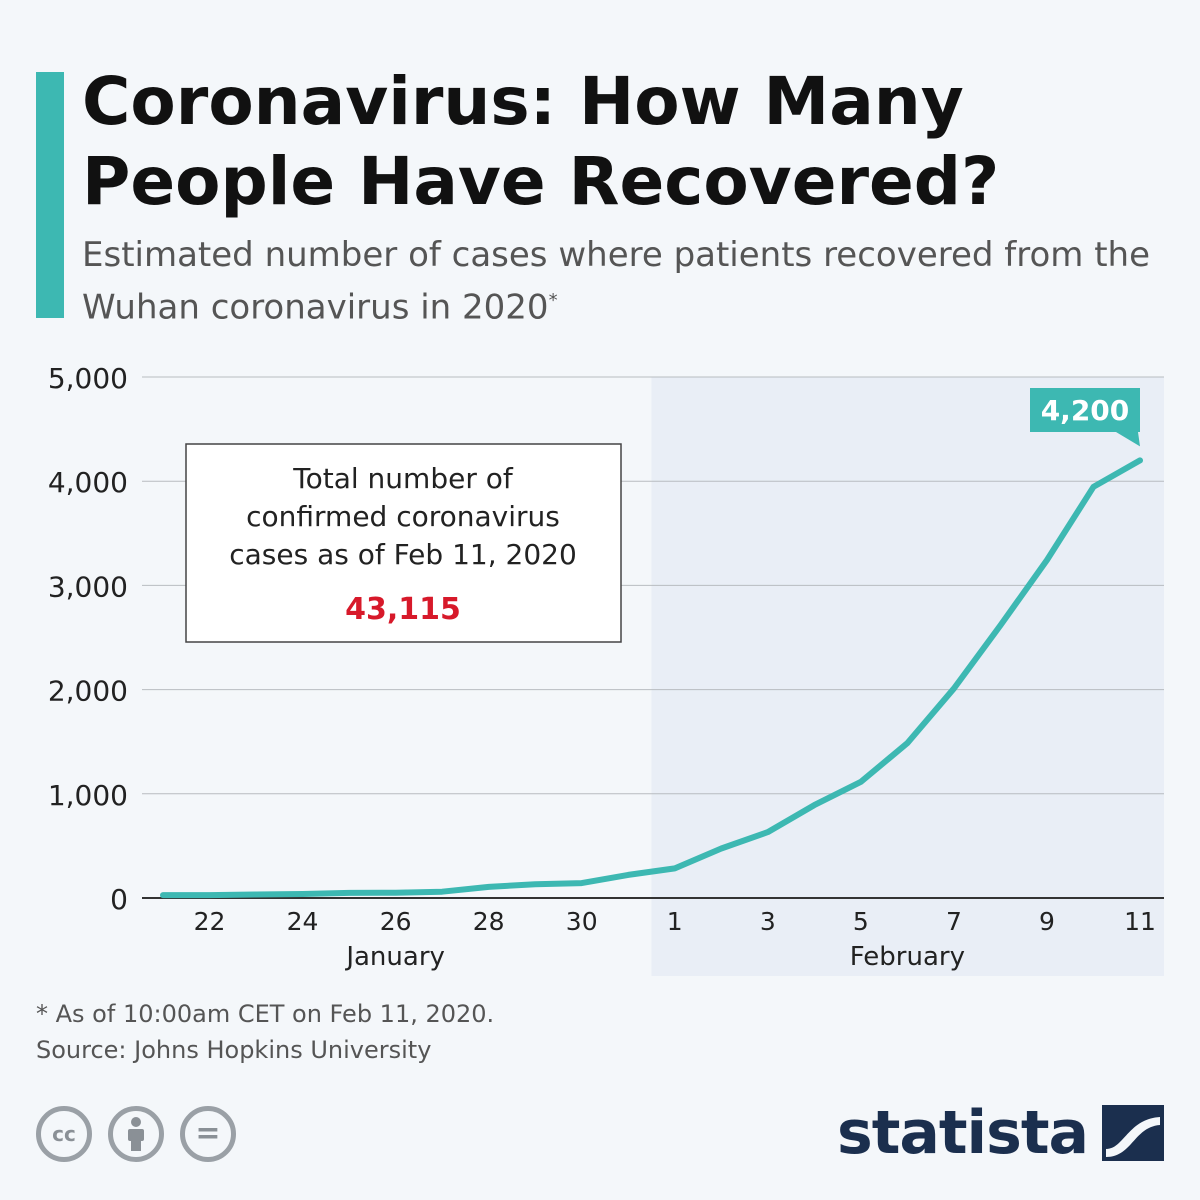 The width and height of the screenshot is (1200, 1200). I want to click on accent-bar, so click(50, 195).